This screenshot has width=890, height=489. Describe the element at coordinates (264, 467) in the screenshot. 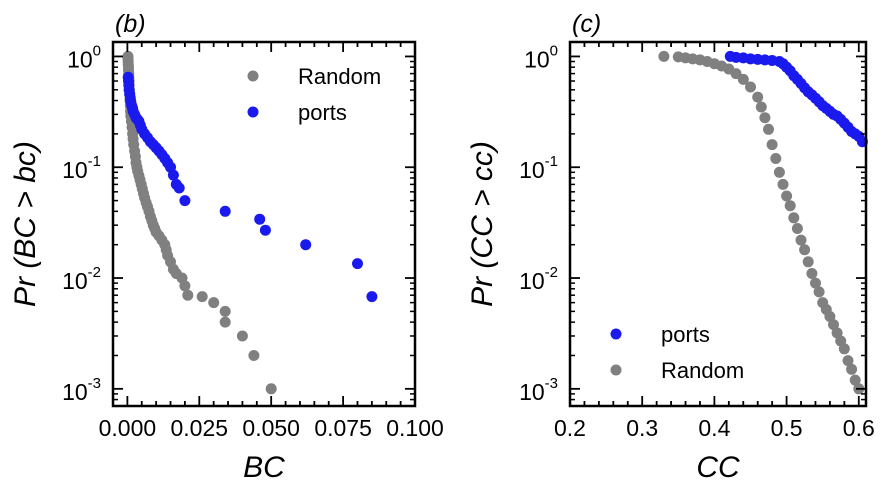

I see `chart-0-x-axis-title: BC` at that location.